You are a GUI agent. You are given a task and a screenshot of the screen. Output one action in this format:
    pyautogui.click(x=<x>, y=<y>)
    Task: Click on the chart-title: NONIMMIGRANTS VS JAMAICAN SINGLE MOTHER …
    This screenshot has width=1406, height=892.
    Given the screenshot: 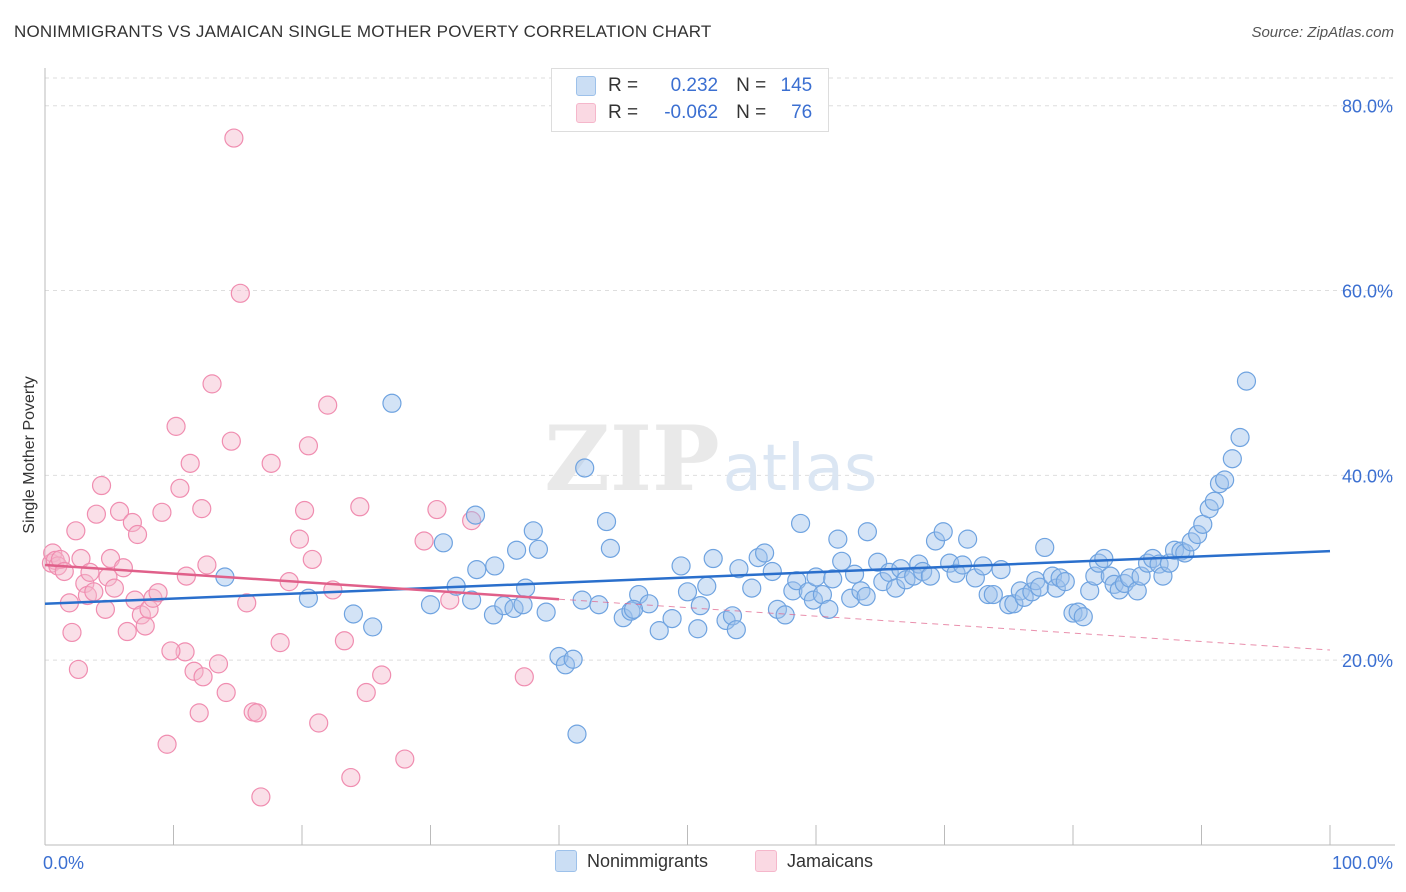 What is the action you would take?
    pyautogui.click(x=363, y=31)
    